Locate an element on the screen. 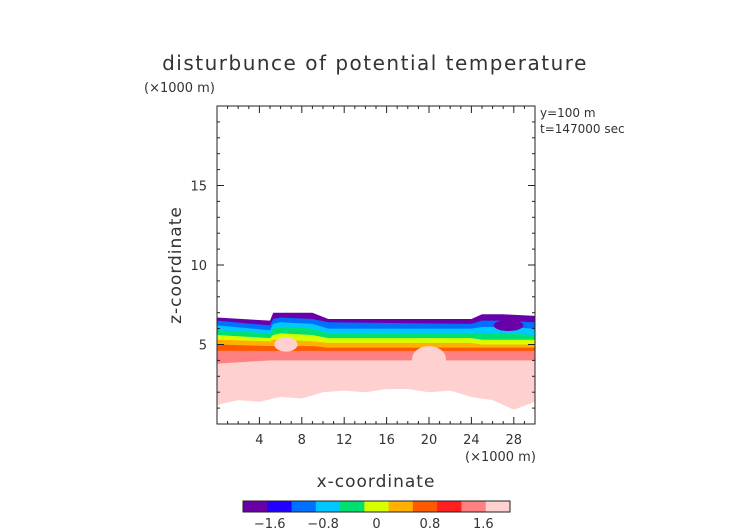 The width and height of the screenshot is (752, 532). x-tick-label: 12 is located at coordinates (344, 440).